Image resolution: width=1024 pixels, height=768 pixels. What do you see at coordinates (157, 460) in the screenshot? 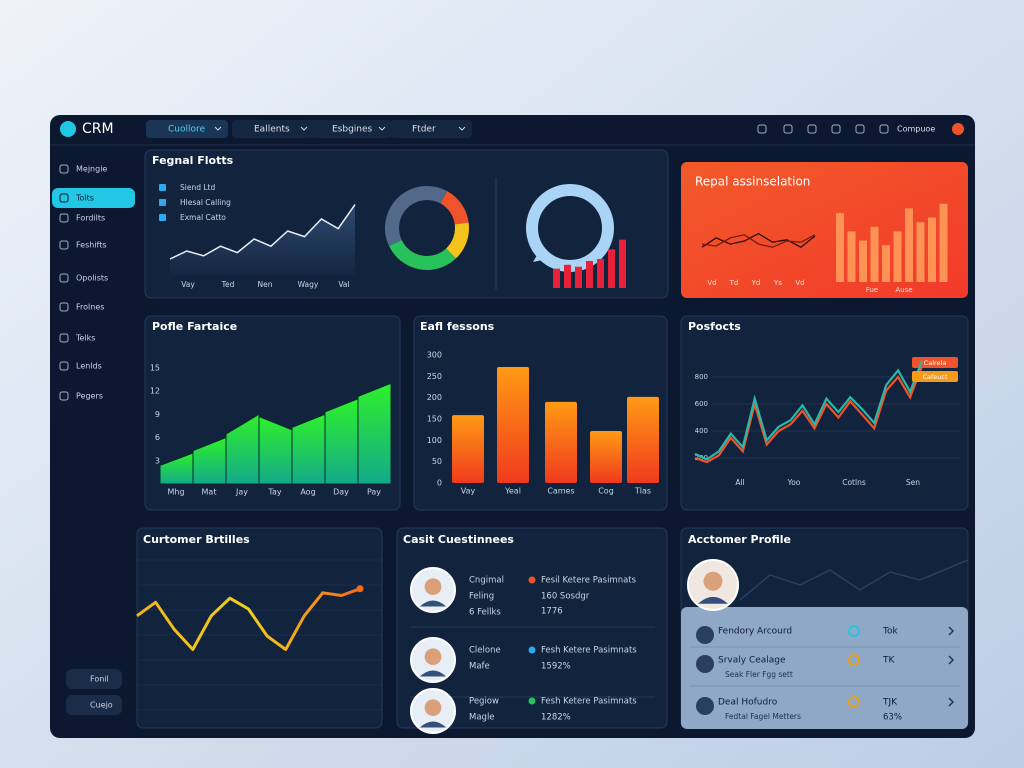
I see `y-tick-label: 3` at bounding box center [157, 460].